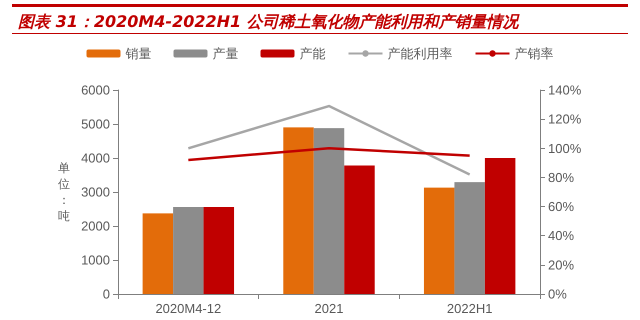 Image resolution: width=640 pixels, height=320 pixels. I want to click on legend-label: 产量, so click(225, 53).